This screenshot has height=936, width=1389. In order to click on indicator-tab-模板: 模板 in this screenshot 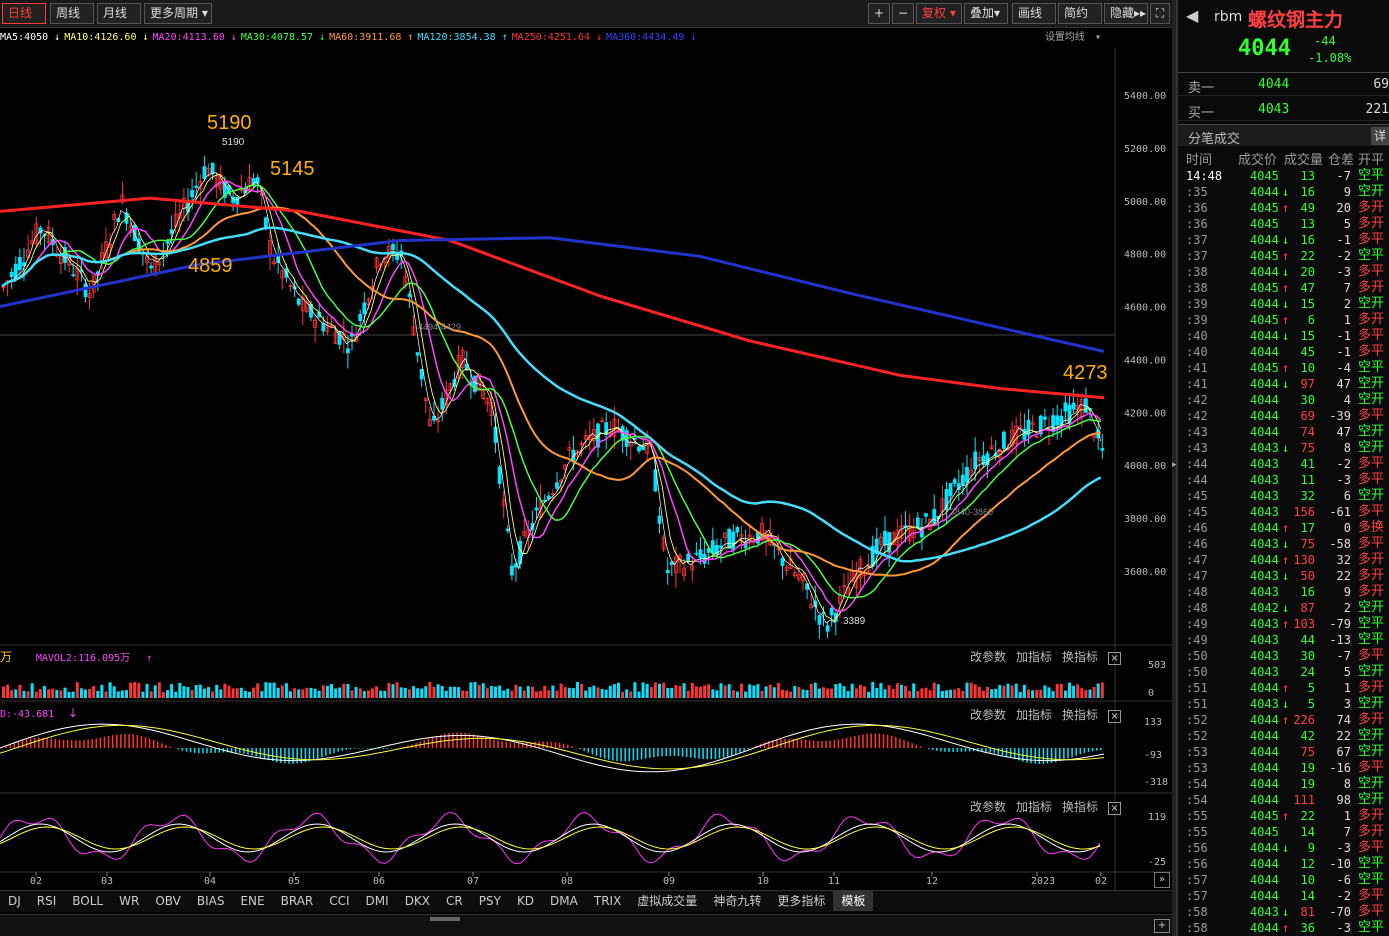, I will do `click(853, 901)`.